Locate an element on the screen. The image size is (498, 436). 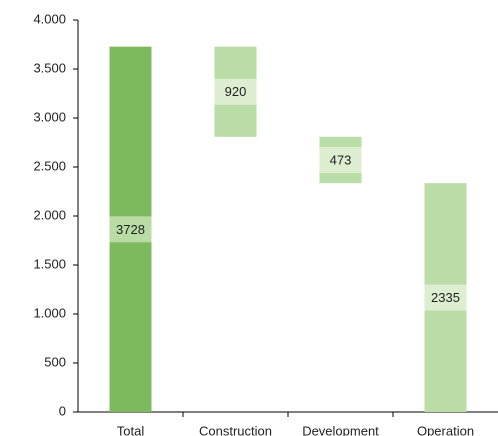
y-tick-label: 500 is located at coordinates (55, 361).